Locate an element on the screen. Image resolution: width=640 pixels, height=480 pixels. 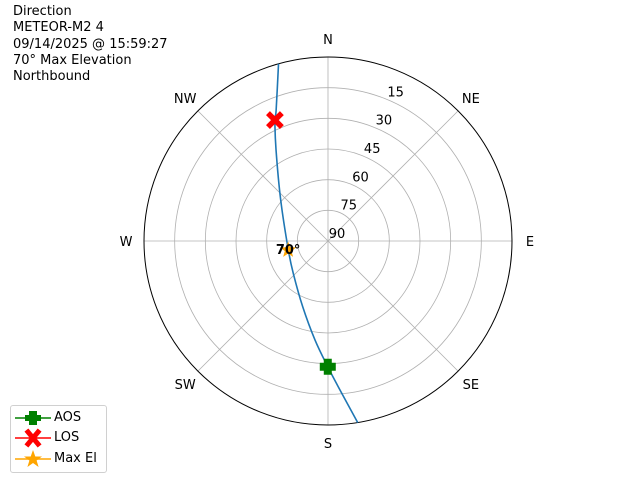
radial-tick-label: 15 is located at coordinates (395, 92).